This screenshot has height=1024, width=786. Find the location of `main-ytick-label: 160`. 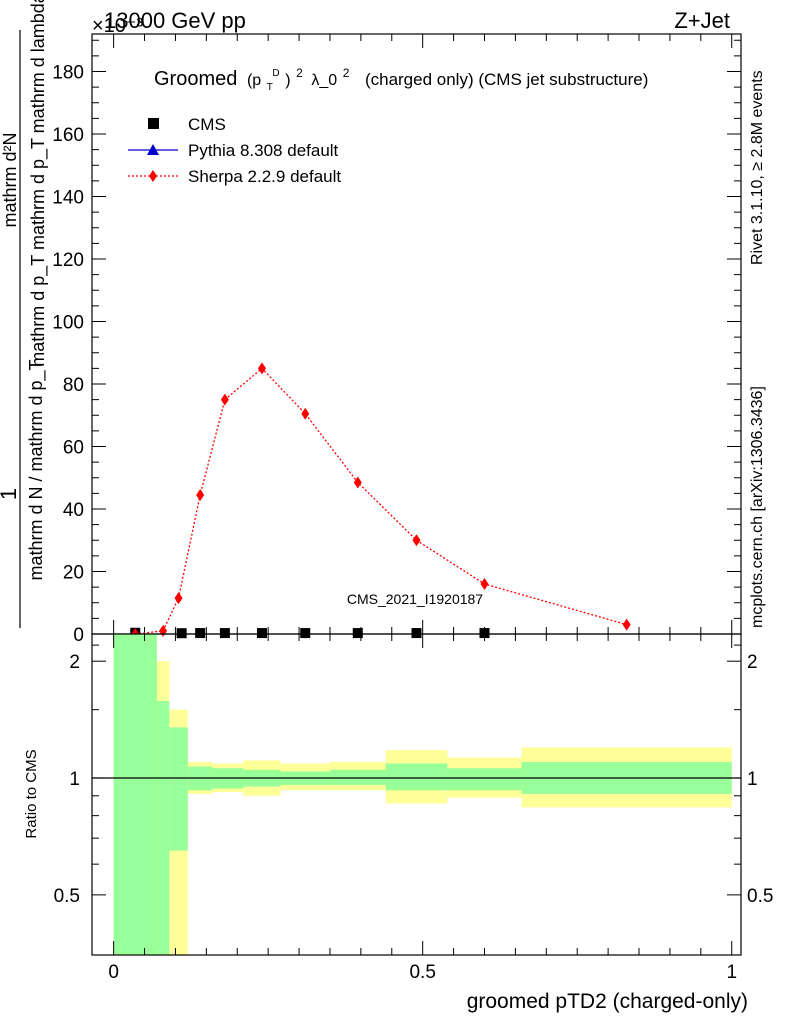

main-ytick-label: 160 is located at coordinates (68, 135).